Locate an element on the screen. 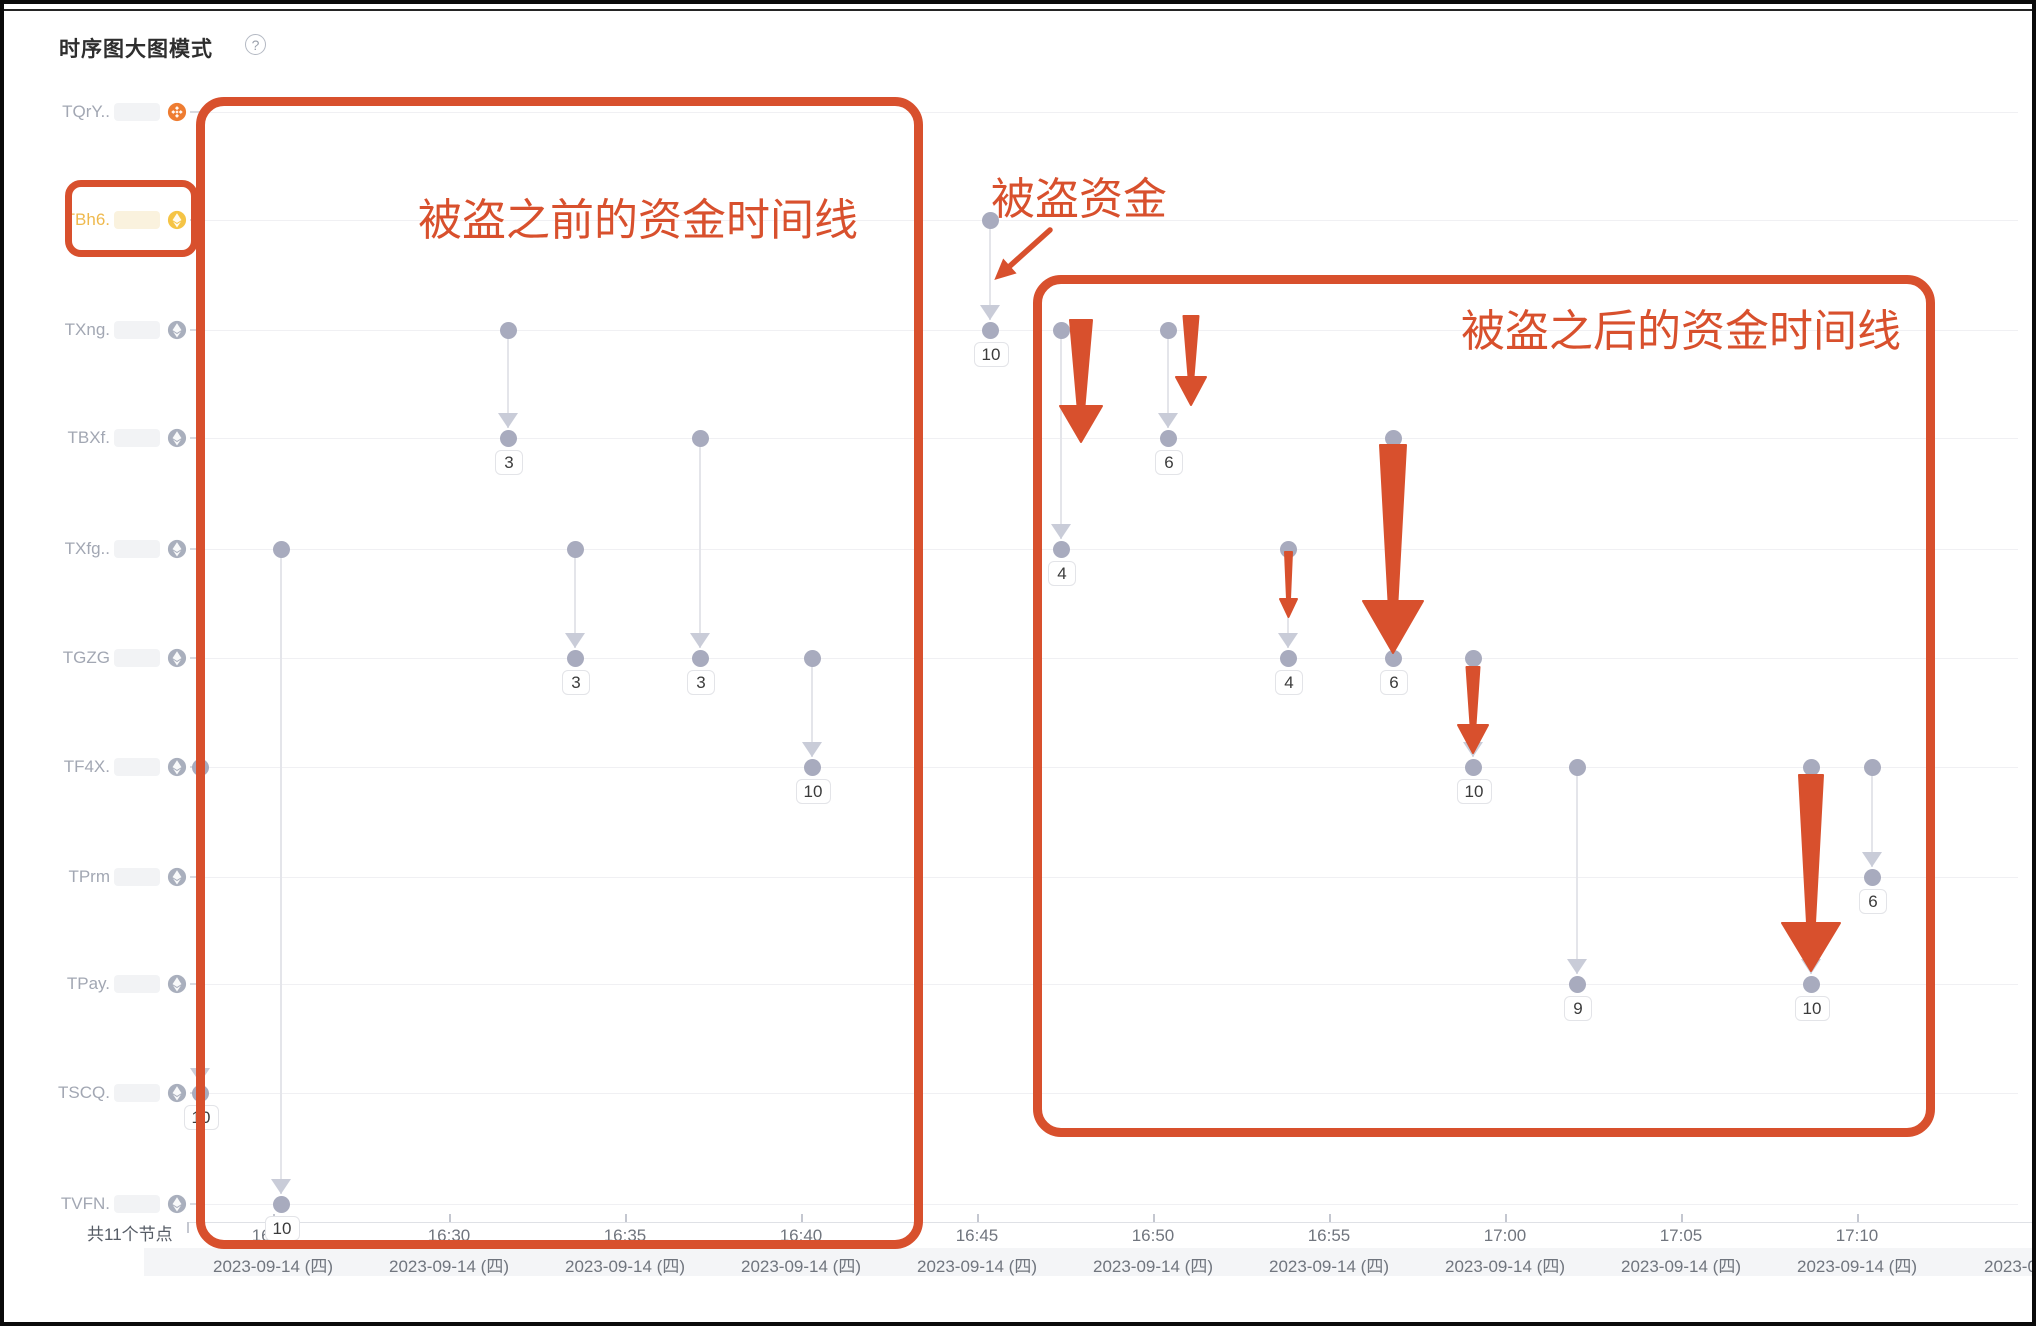 The width and height of the screenshot is (2036, 1326). sidebar-item-TVFN: TVFN. is located at coordinates (102, 1204).